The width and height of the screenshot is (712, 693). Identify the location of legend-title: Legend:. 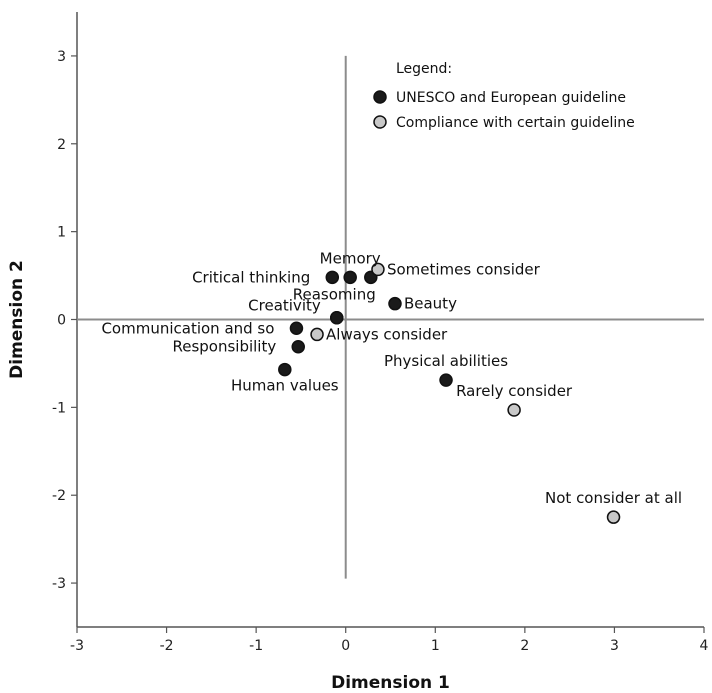
(424, 69).